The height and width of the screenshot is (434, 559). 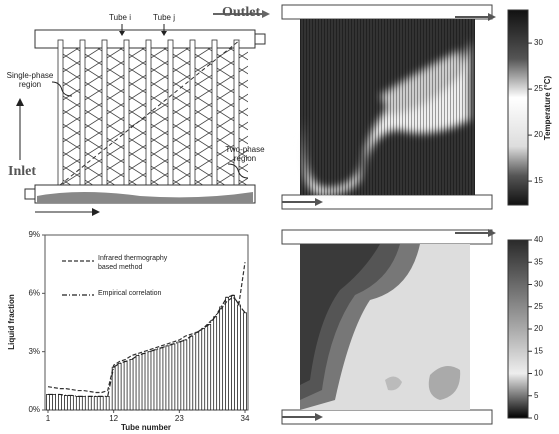 I want to click on two-phase-label: Two-phase, so click(x=245, y=149).